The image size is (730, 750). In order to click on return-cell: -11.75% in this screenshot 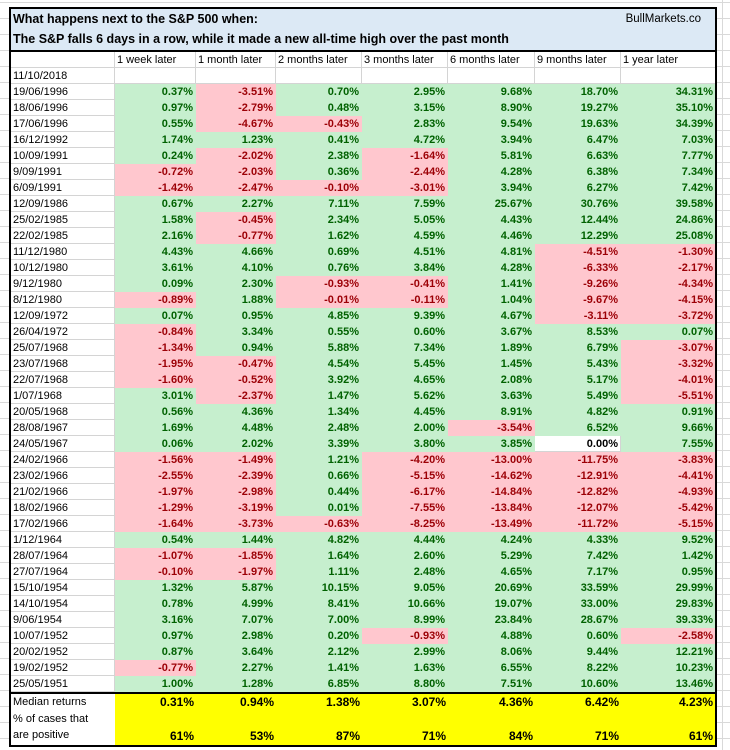, I will do `click(578, 460)`.